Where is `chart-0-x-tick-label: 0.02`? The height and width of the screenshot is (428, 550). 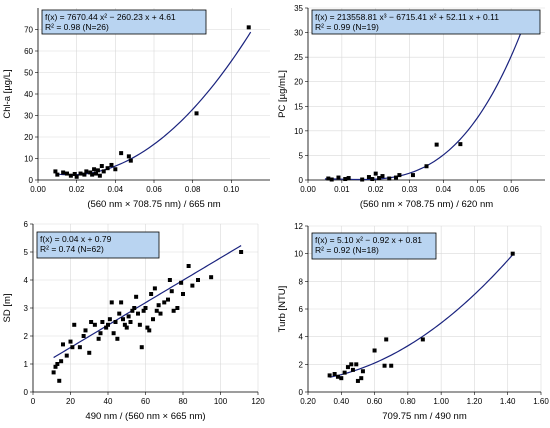
chart-0-x-tick-label: 0.02 is located at coordinates (77, 189).